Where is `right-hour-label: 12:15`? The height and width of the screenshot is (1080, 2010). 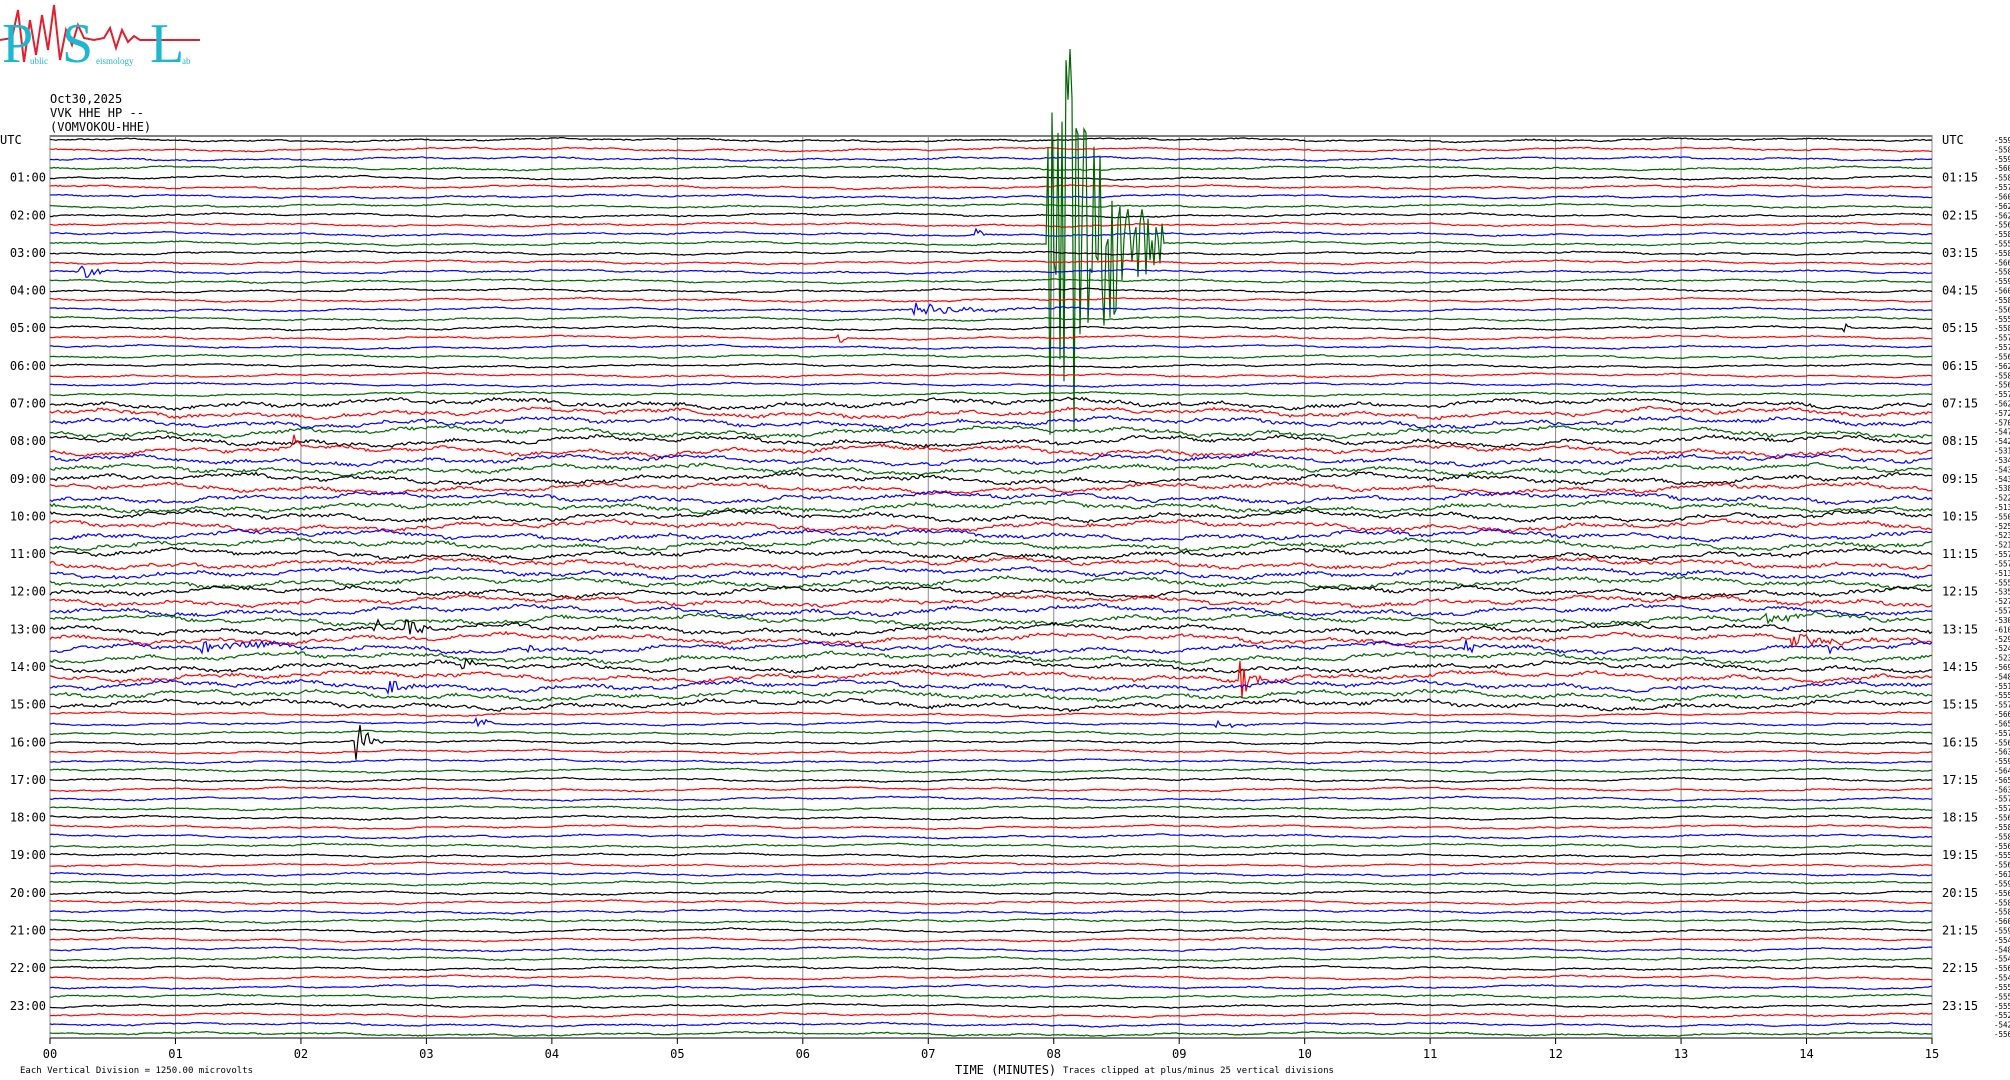 right-hour-label: 12:15 is located at coordinates (1960, 592).